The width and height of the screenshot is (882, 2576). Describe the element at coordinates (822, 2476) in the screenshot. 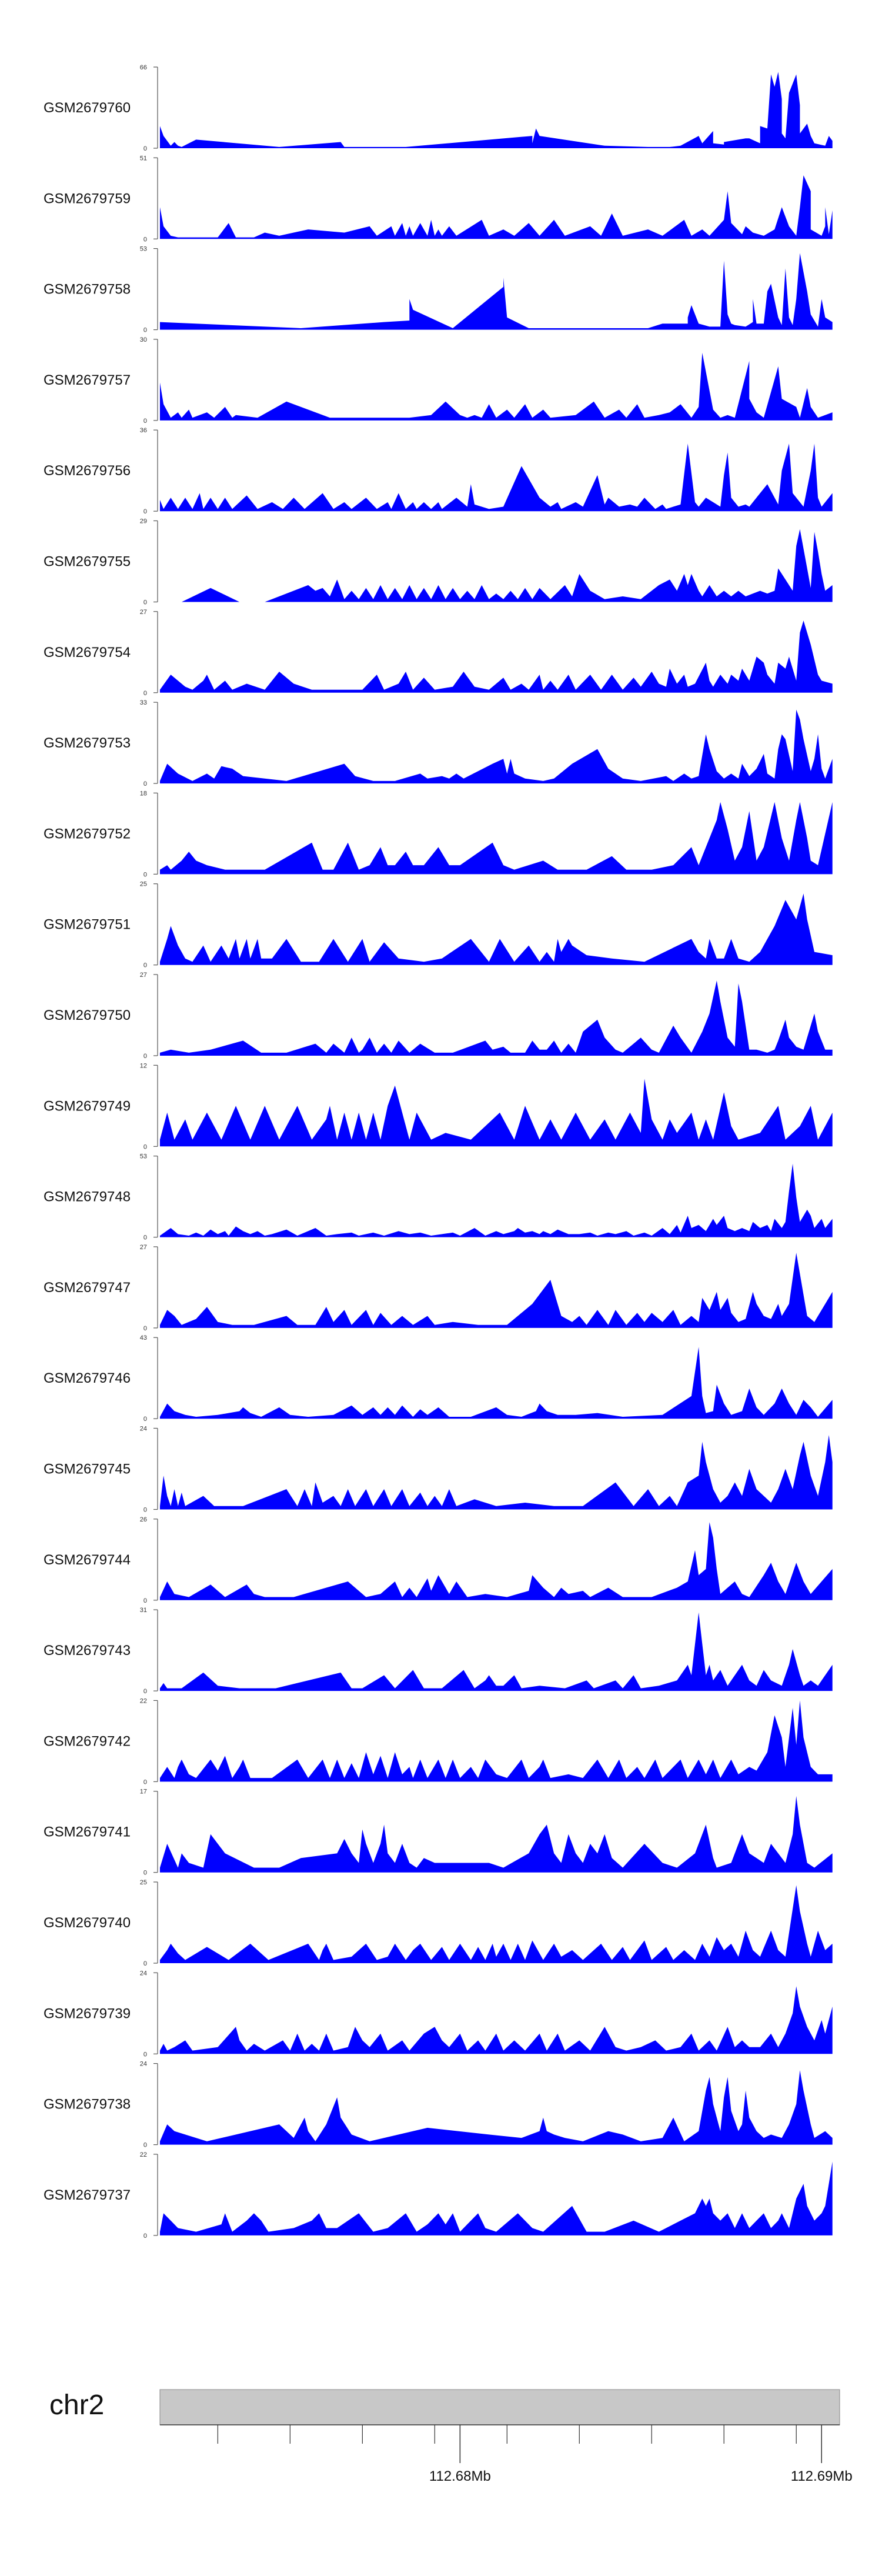

I see `genome-position-label: 112.69Mb` at that location.